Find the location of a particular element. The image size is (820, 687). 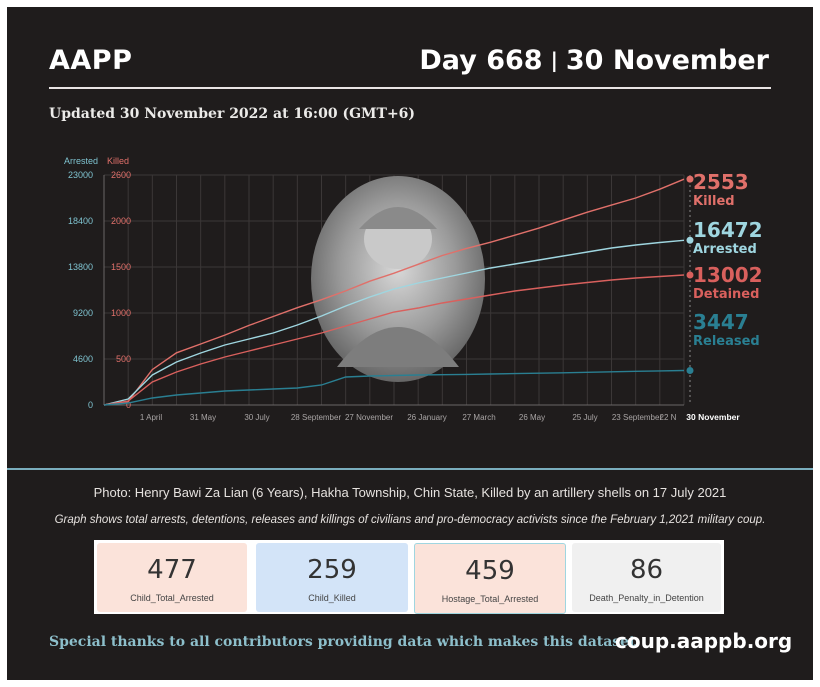

series-endpoint-killed is located at coordinates (690, 179).